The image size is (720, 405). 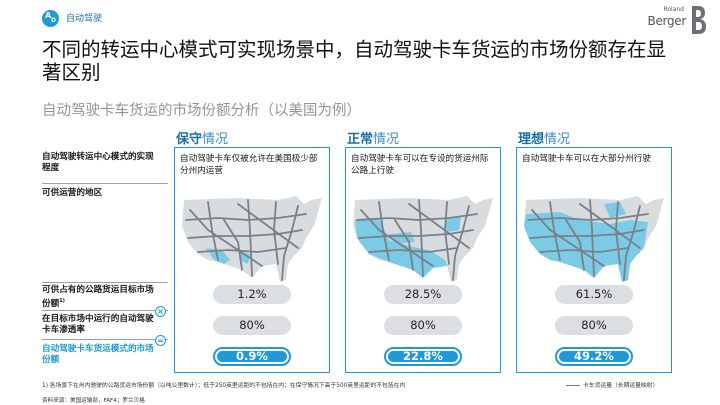 I want to click on logo-text-berger: Berger, so click(x=667, y=21).